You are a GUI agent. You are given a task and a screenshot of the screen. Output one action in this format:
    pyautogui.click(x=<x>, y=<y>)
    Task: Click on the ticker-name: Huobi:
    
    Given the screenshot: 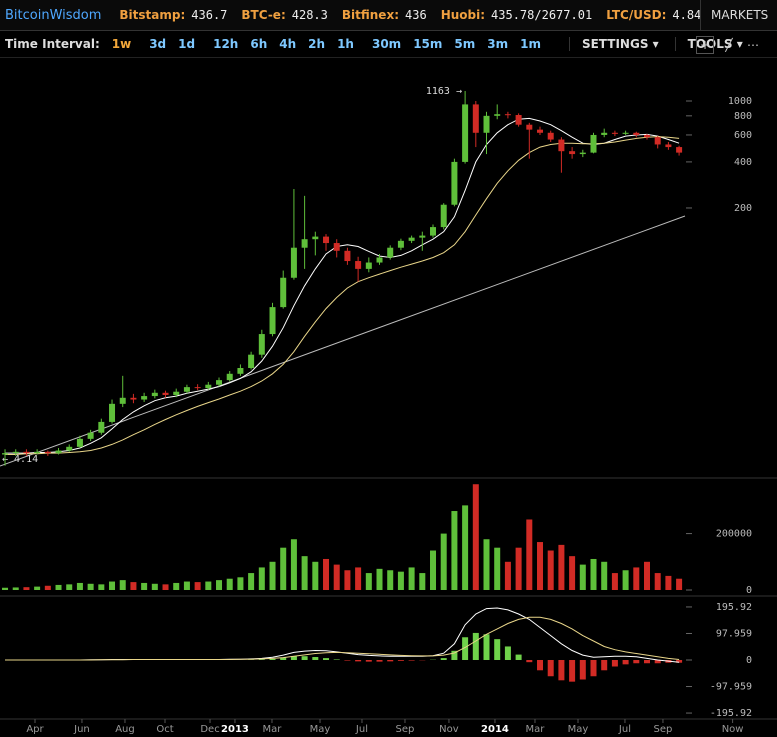 What is the action you would take?
    pyautogui.click(x=463, y=15)
    